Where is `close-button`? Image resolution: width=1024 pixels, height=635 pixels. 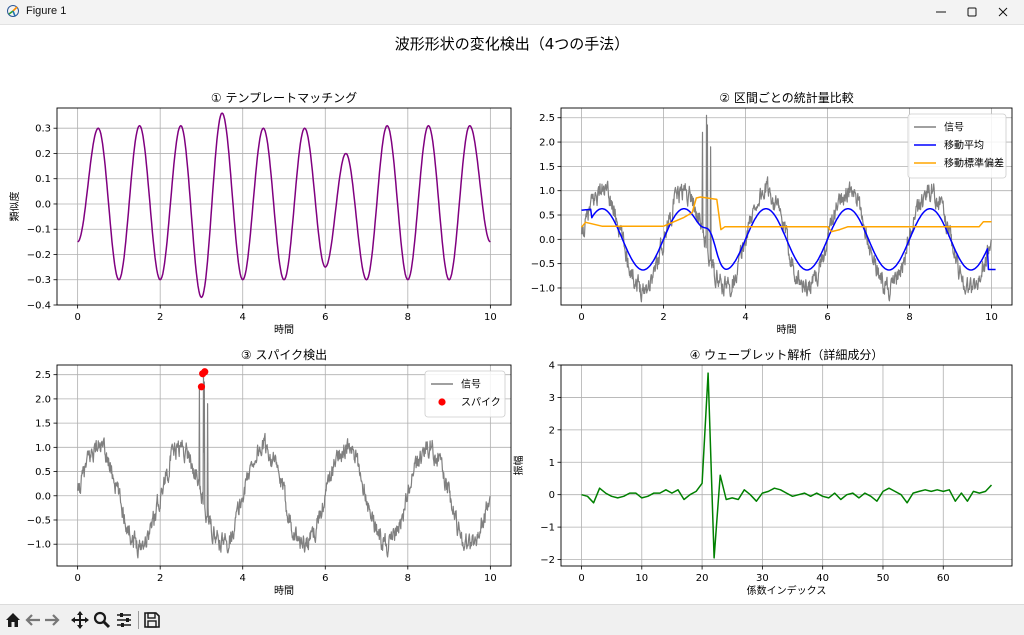 close-button is located at coordinates (1003, 12).